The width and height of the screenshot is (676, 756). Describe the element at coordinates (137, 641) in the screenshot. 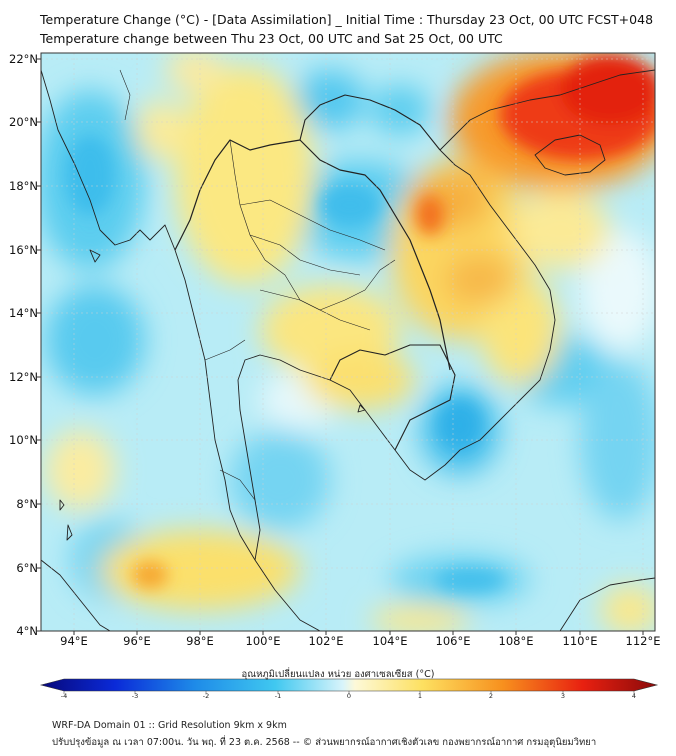

I see `lon-label: 96°E` at that location.